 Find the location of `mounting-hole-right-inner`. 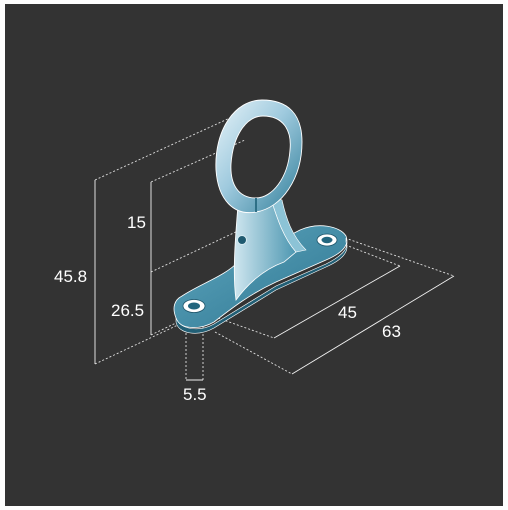

mounting-hole-right-inner is located at coordinates (327, 240).